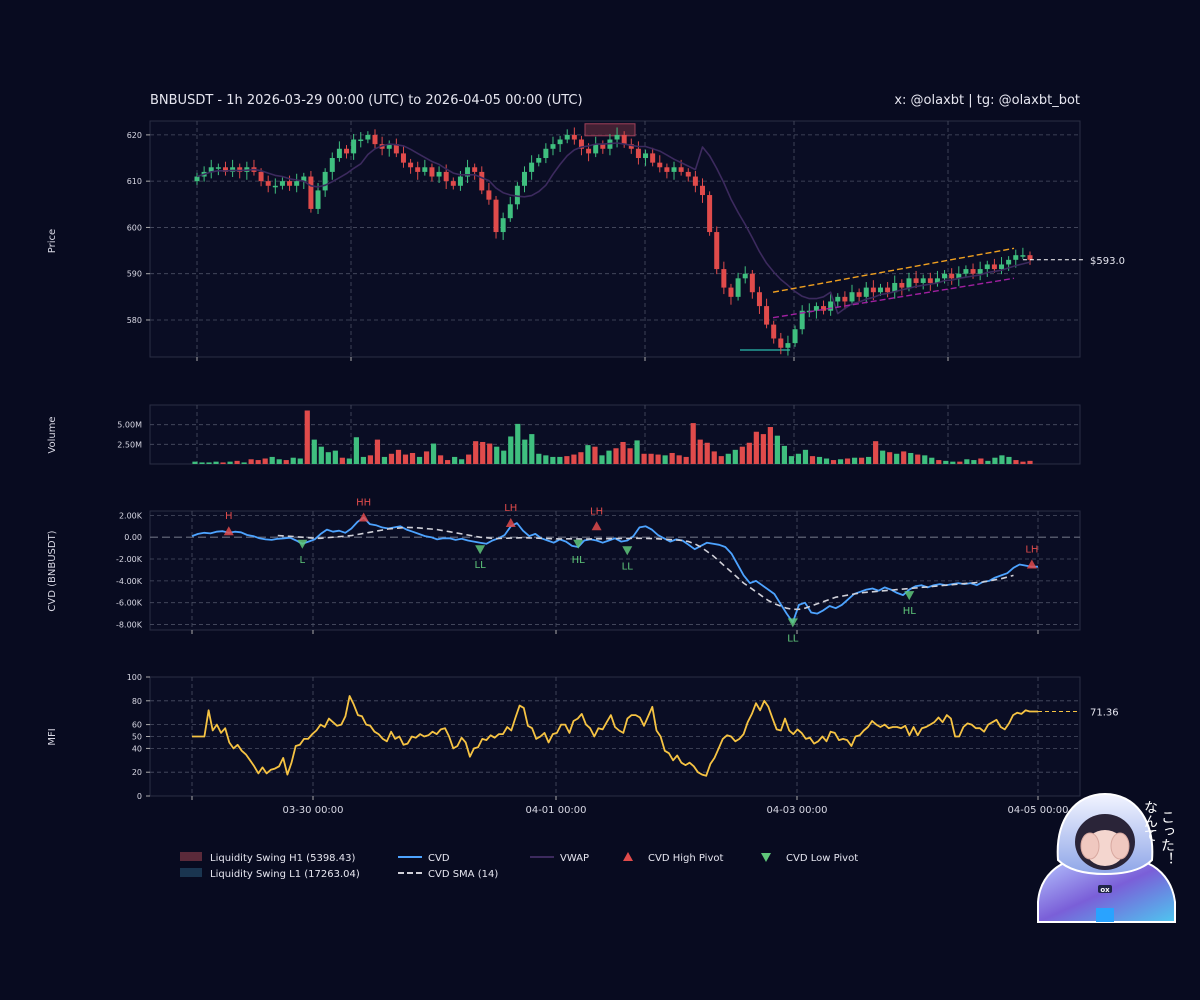 This screenshot has width=1200, height=1000. Describe the element at coordinates (893, 270) in the screenshot. I see `trendline-upper` at that location.